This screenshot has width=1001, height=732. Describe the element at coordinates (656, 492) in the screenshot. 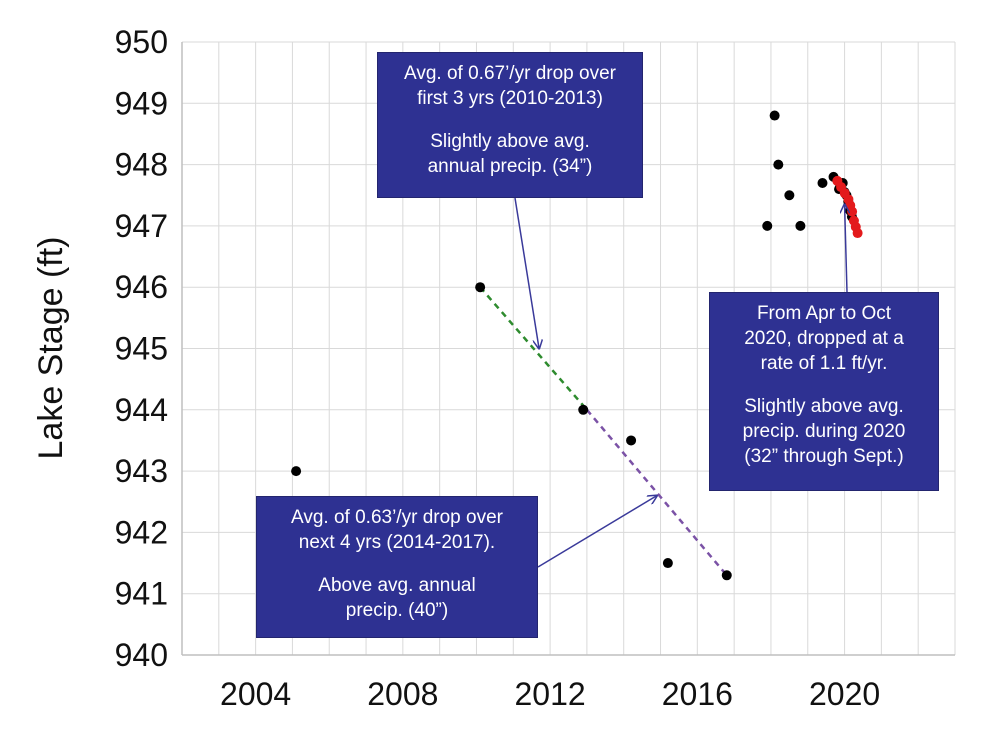

I see `trendline` at that location.